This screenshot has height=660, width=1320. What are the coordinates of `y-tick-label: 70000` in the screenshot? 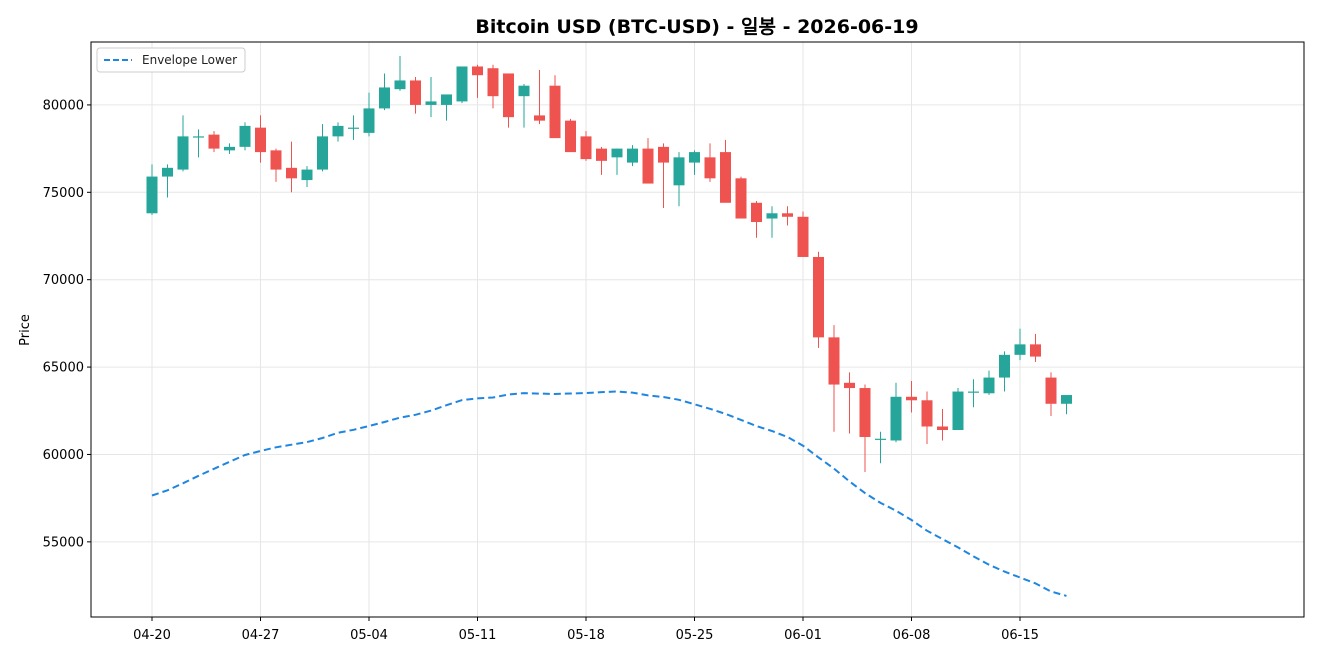 It's located at (63, 280).